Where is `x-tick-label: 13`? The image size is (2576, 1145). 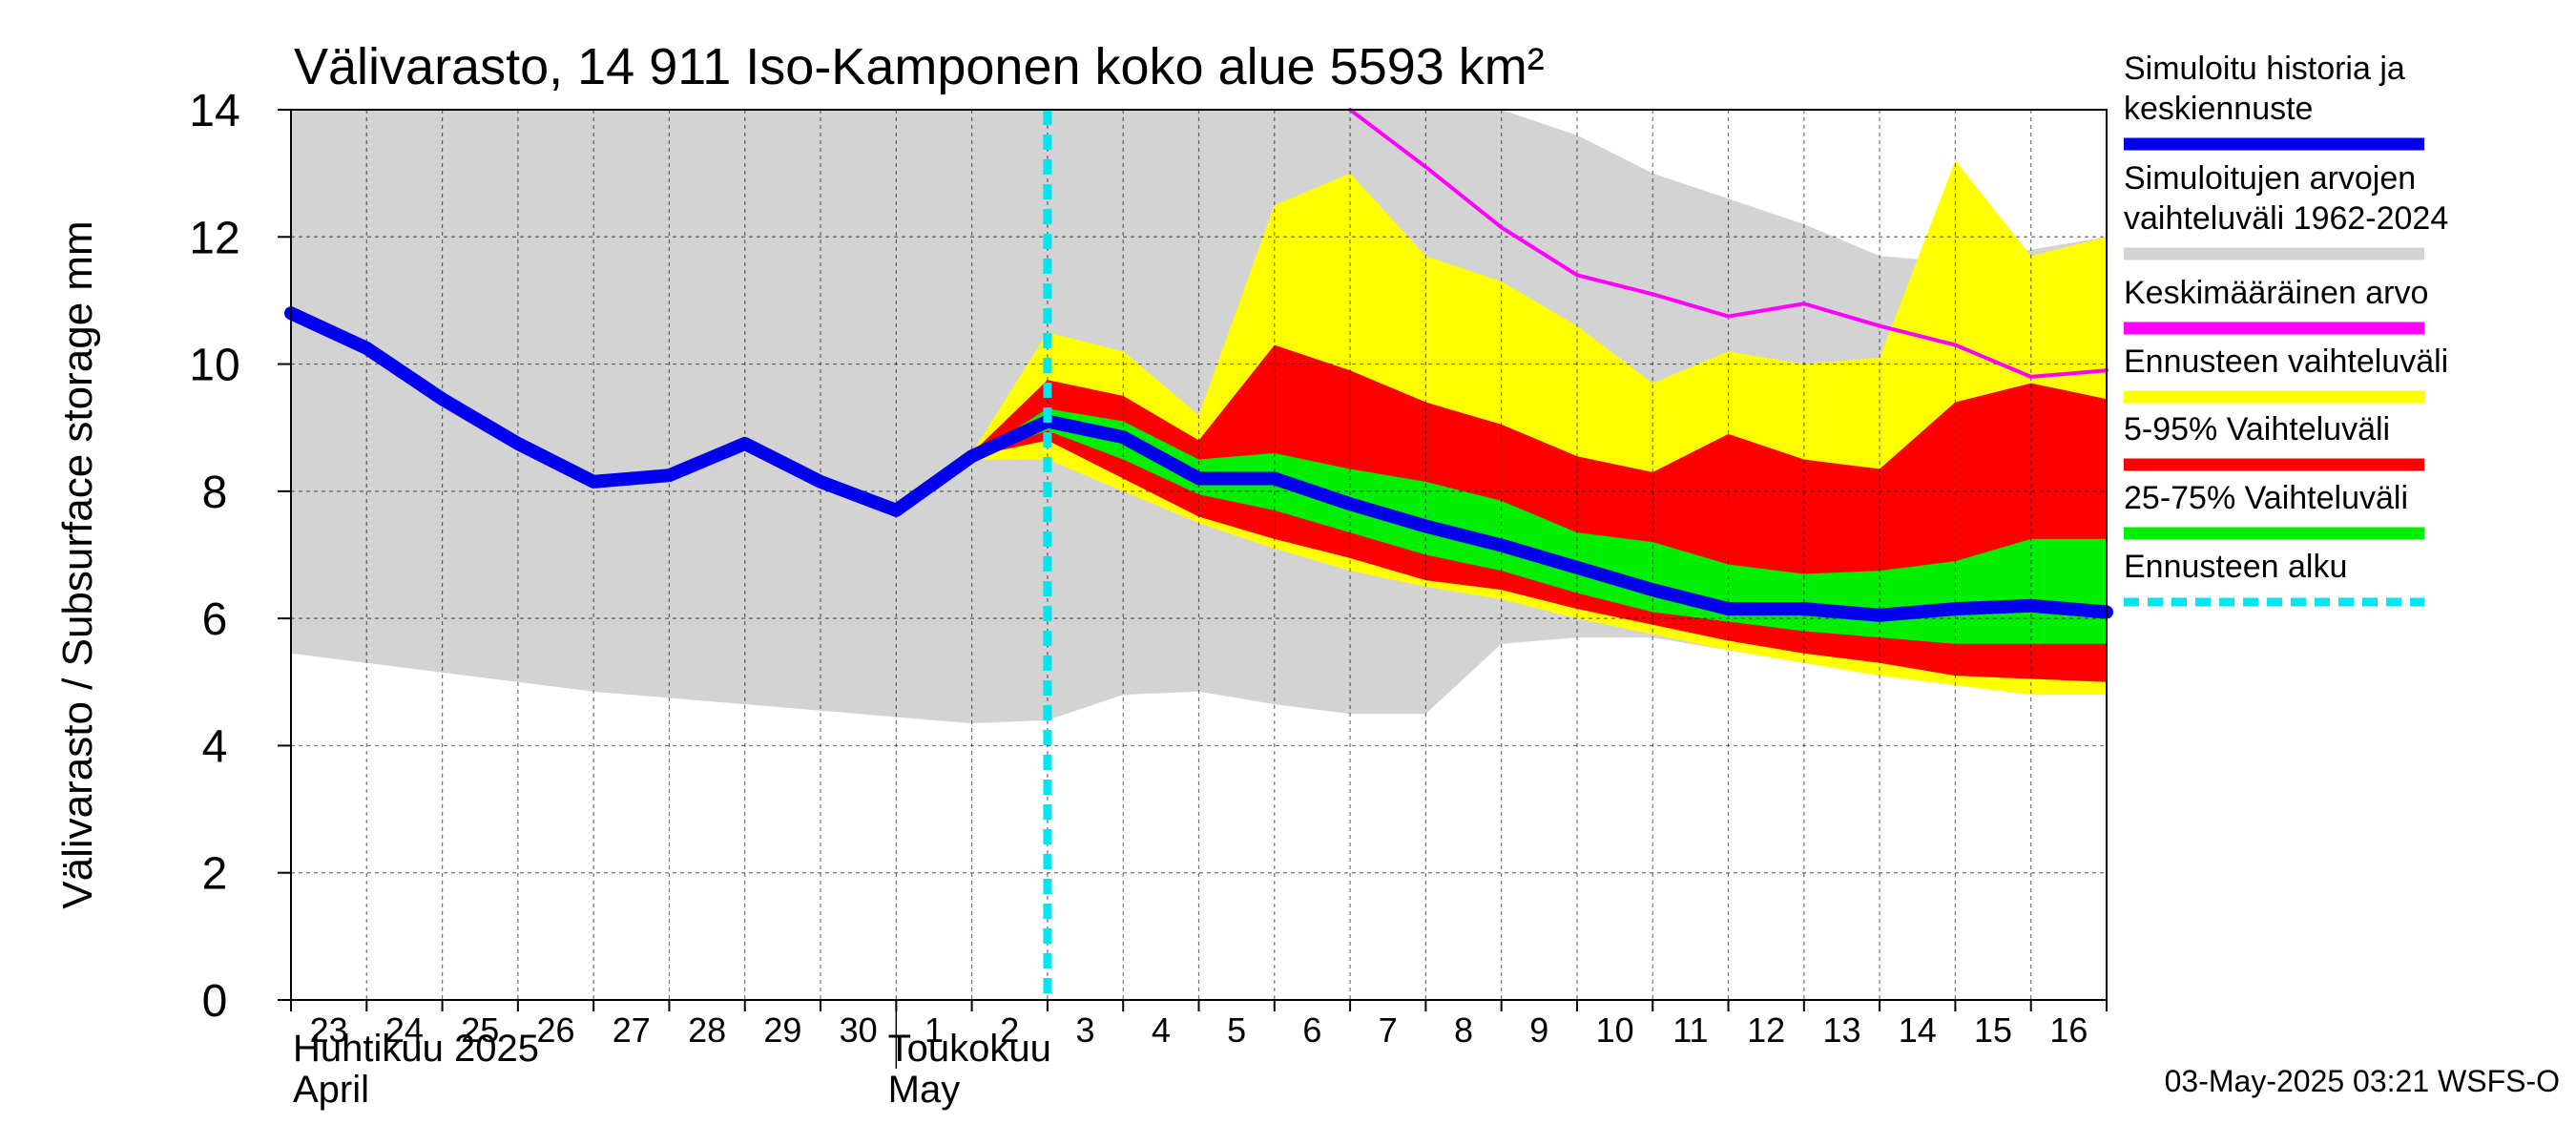 x-tick-label: 13 is located at coordinates (1841, 1030).